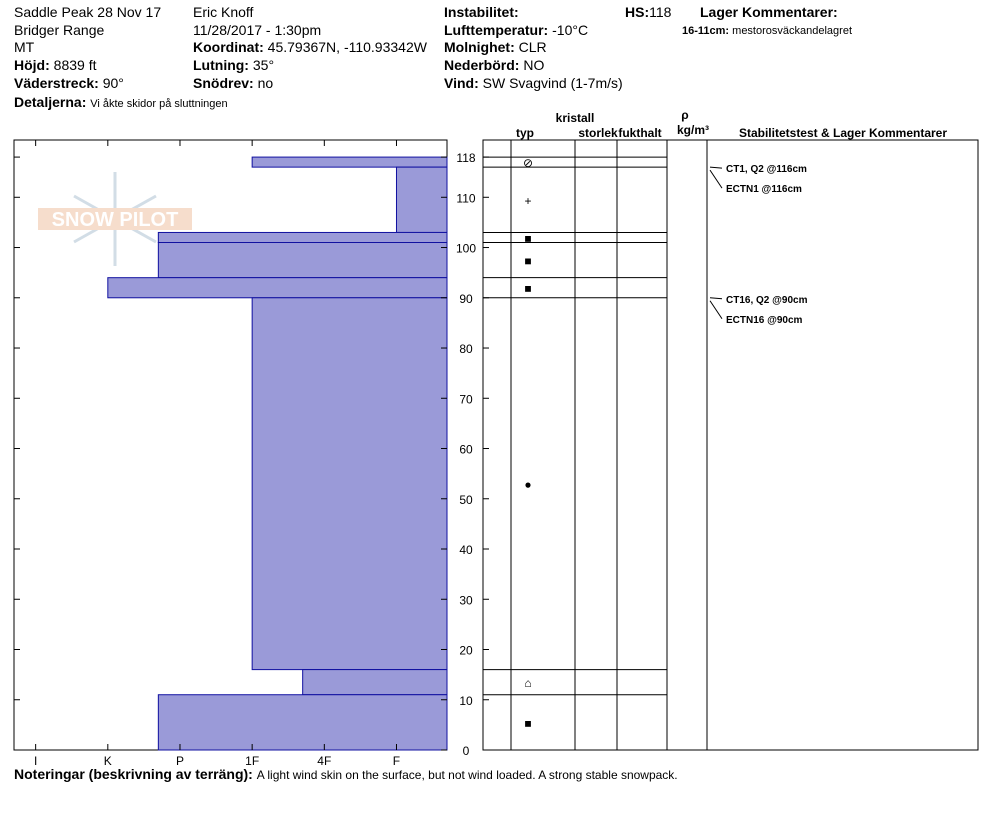  I want to click on col-type: typ, so click(525, 133).